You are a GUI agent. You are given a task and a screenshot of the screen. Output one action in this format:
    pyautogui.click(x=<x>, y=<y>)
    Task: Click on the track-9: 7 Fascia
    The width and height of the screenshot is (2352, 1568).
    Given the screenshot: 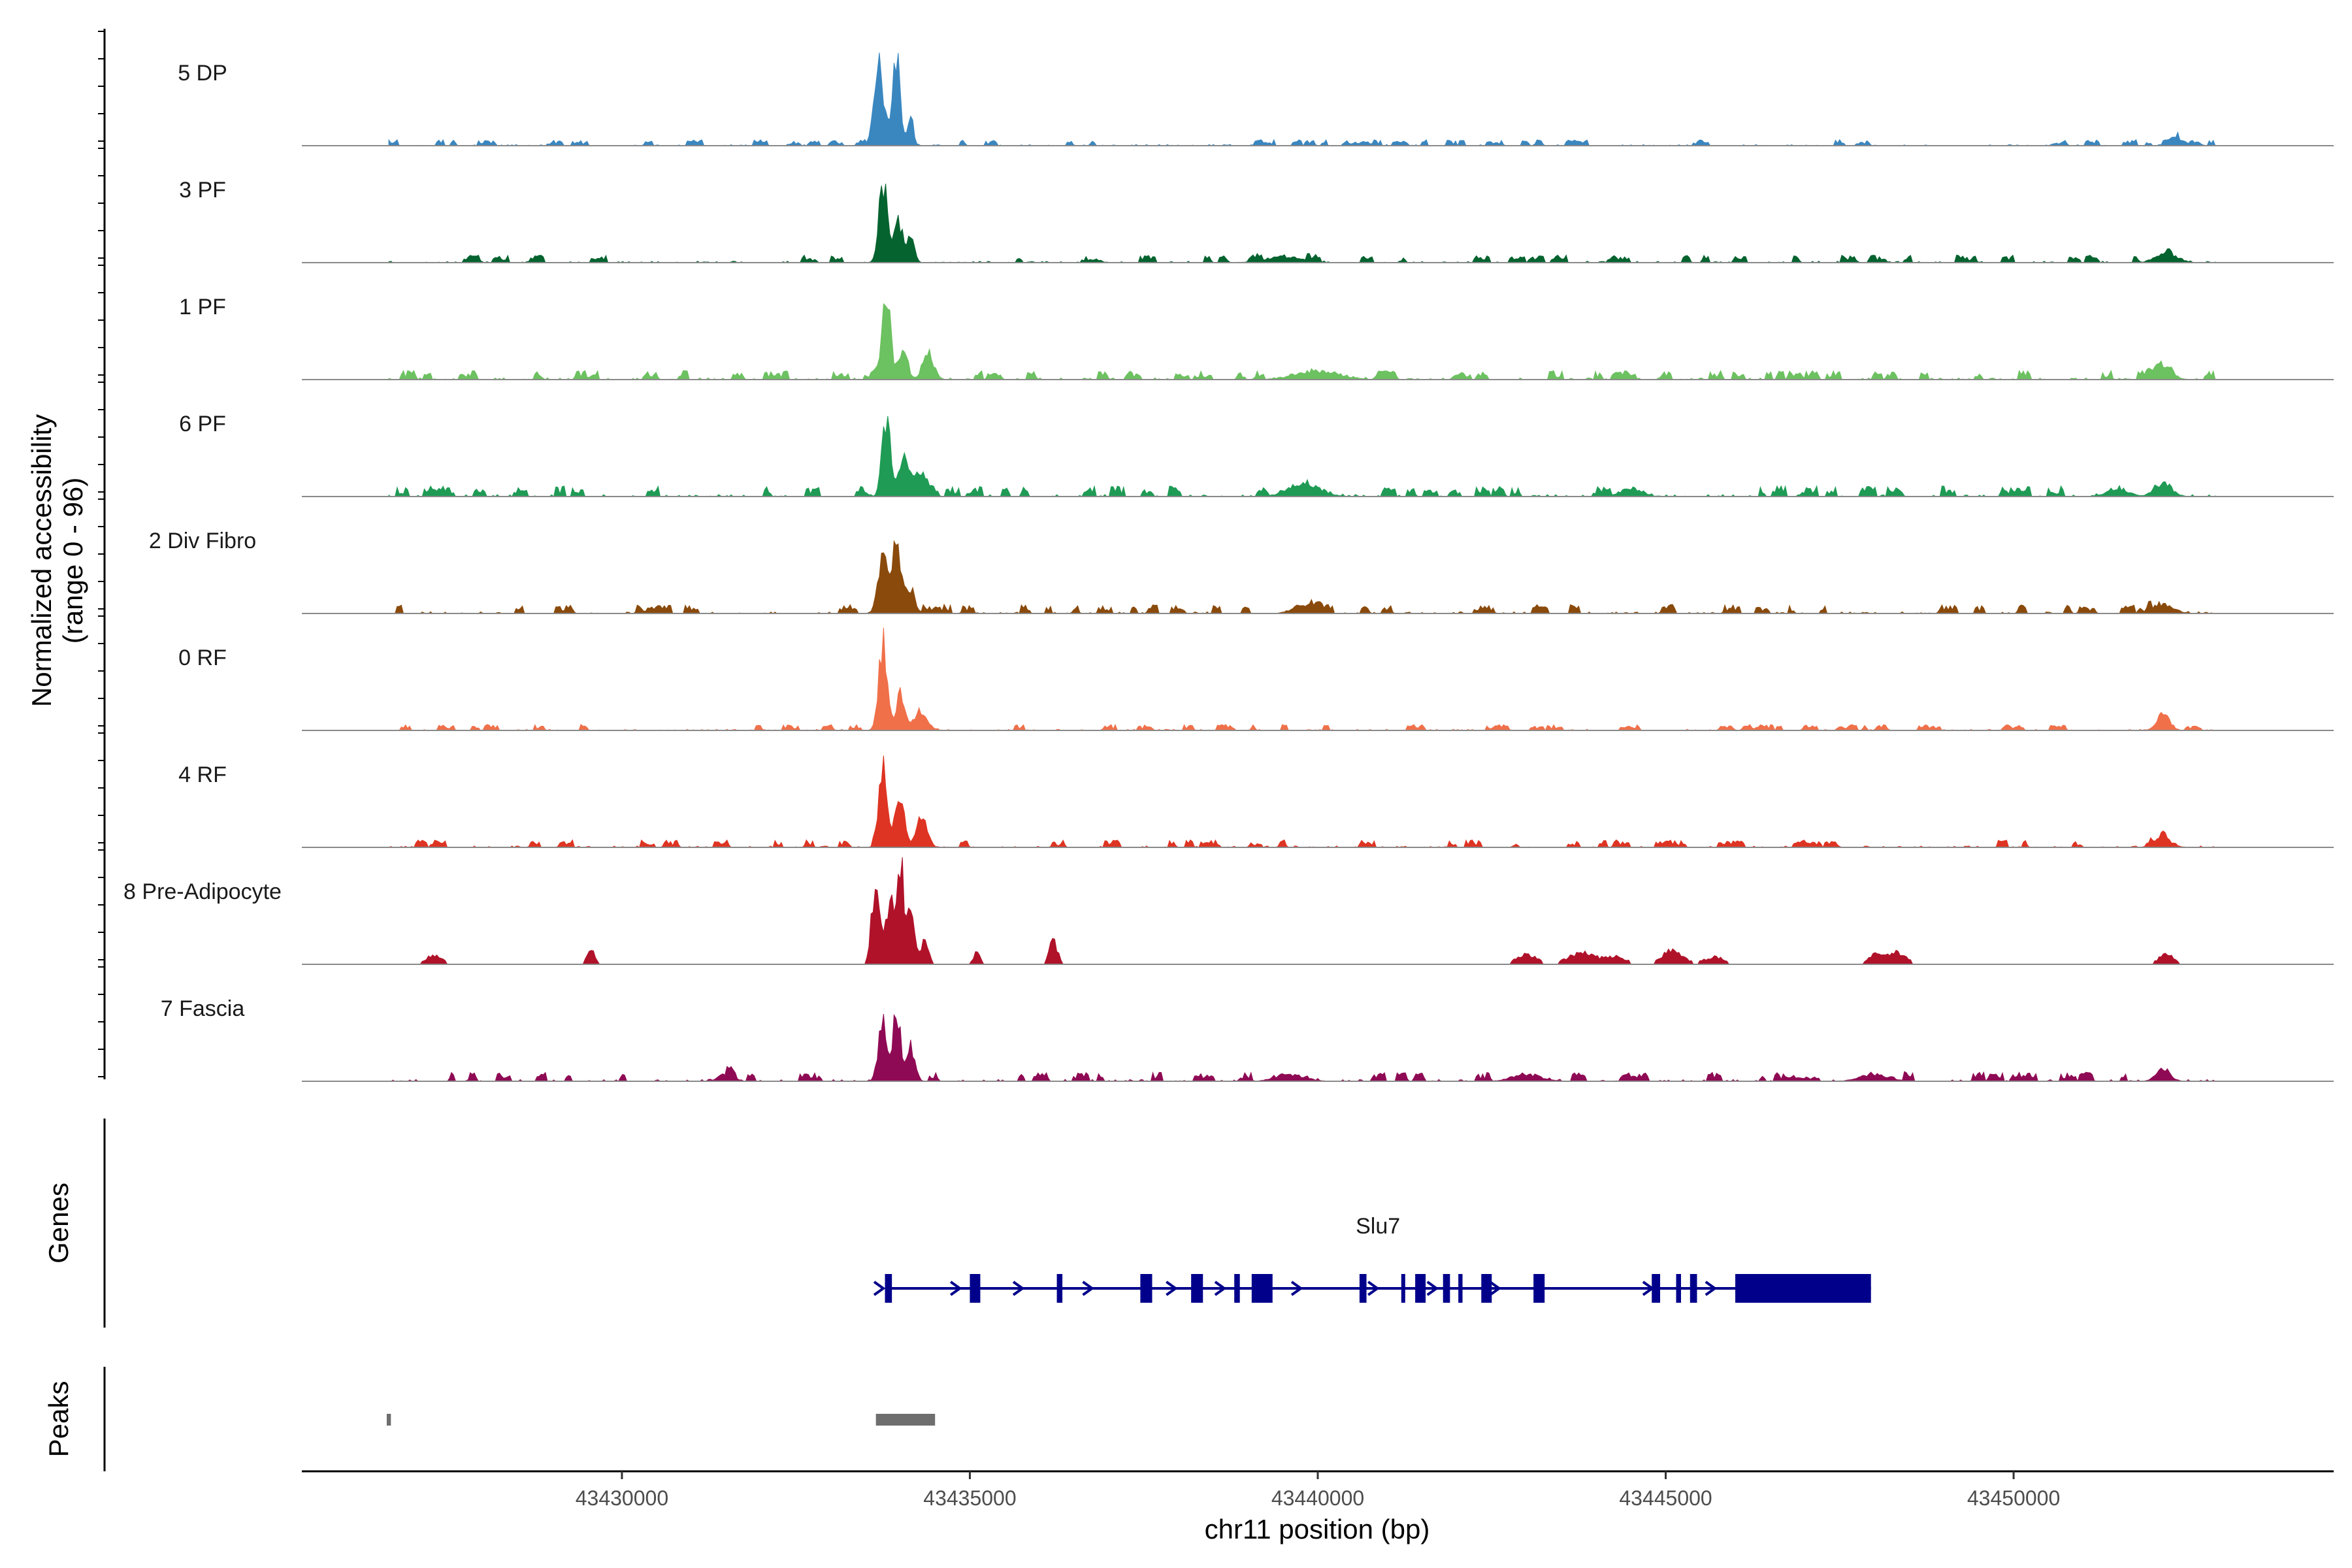 What is the action you would take?
    pyautogui.click(x=1247, y=1039)
    